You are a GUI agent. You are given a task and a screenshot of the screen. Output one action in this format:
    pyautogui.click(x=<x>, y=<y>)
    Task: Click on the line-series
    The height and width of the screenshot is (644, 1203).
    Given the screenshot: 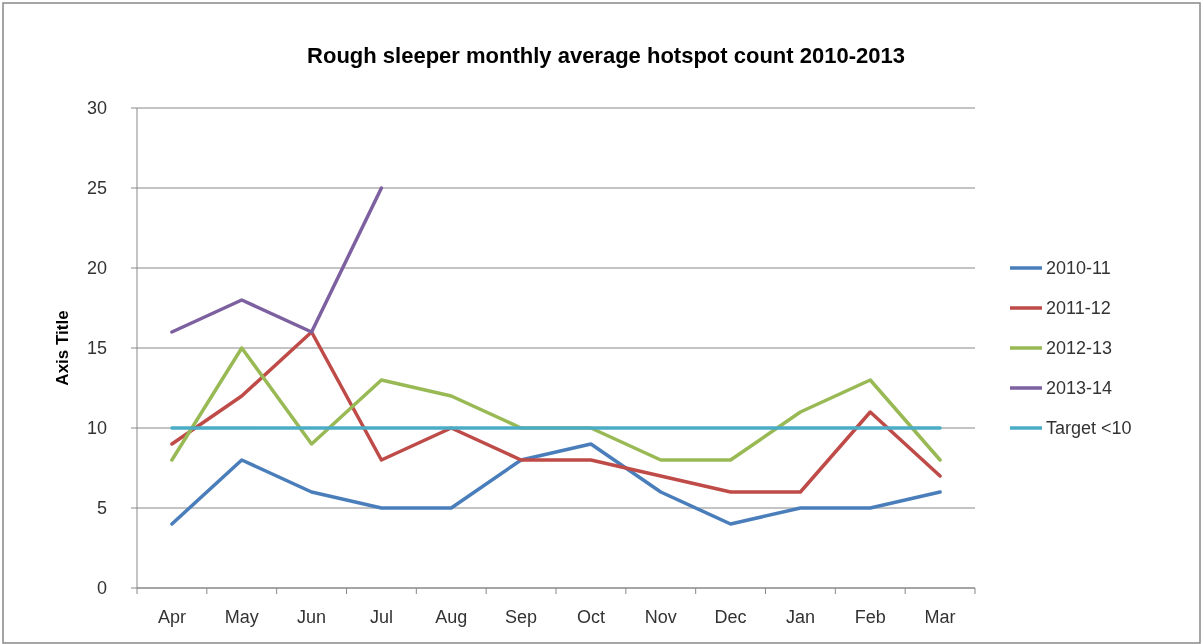 What is the action you would take?
    pyautogui.click(x=556, y=484)
    